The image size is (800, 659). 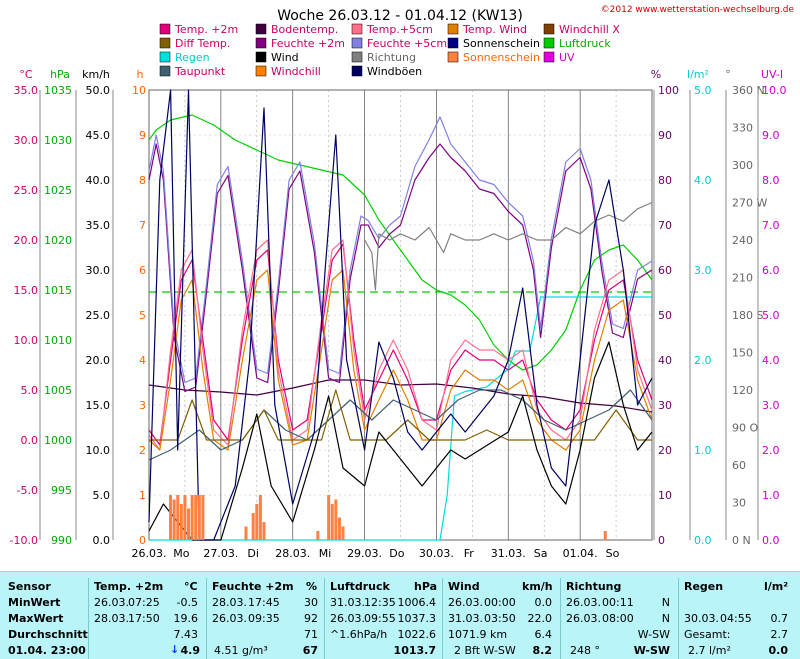 What do you see at coordinates (253, 553) in the screenshot?
I see `x-tick-day: Di` at bounding box center [253, 553].